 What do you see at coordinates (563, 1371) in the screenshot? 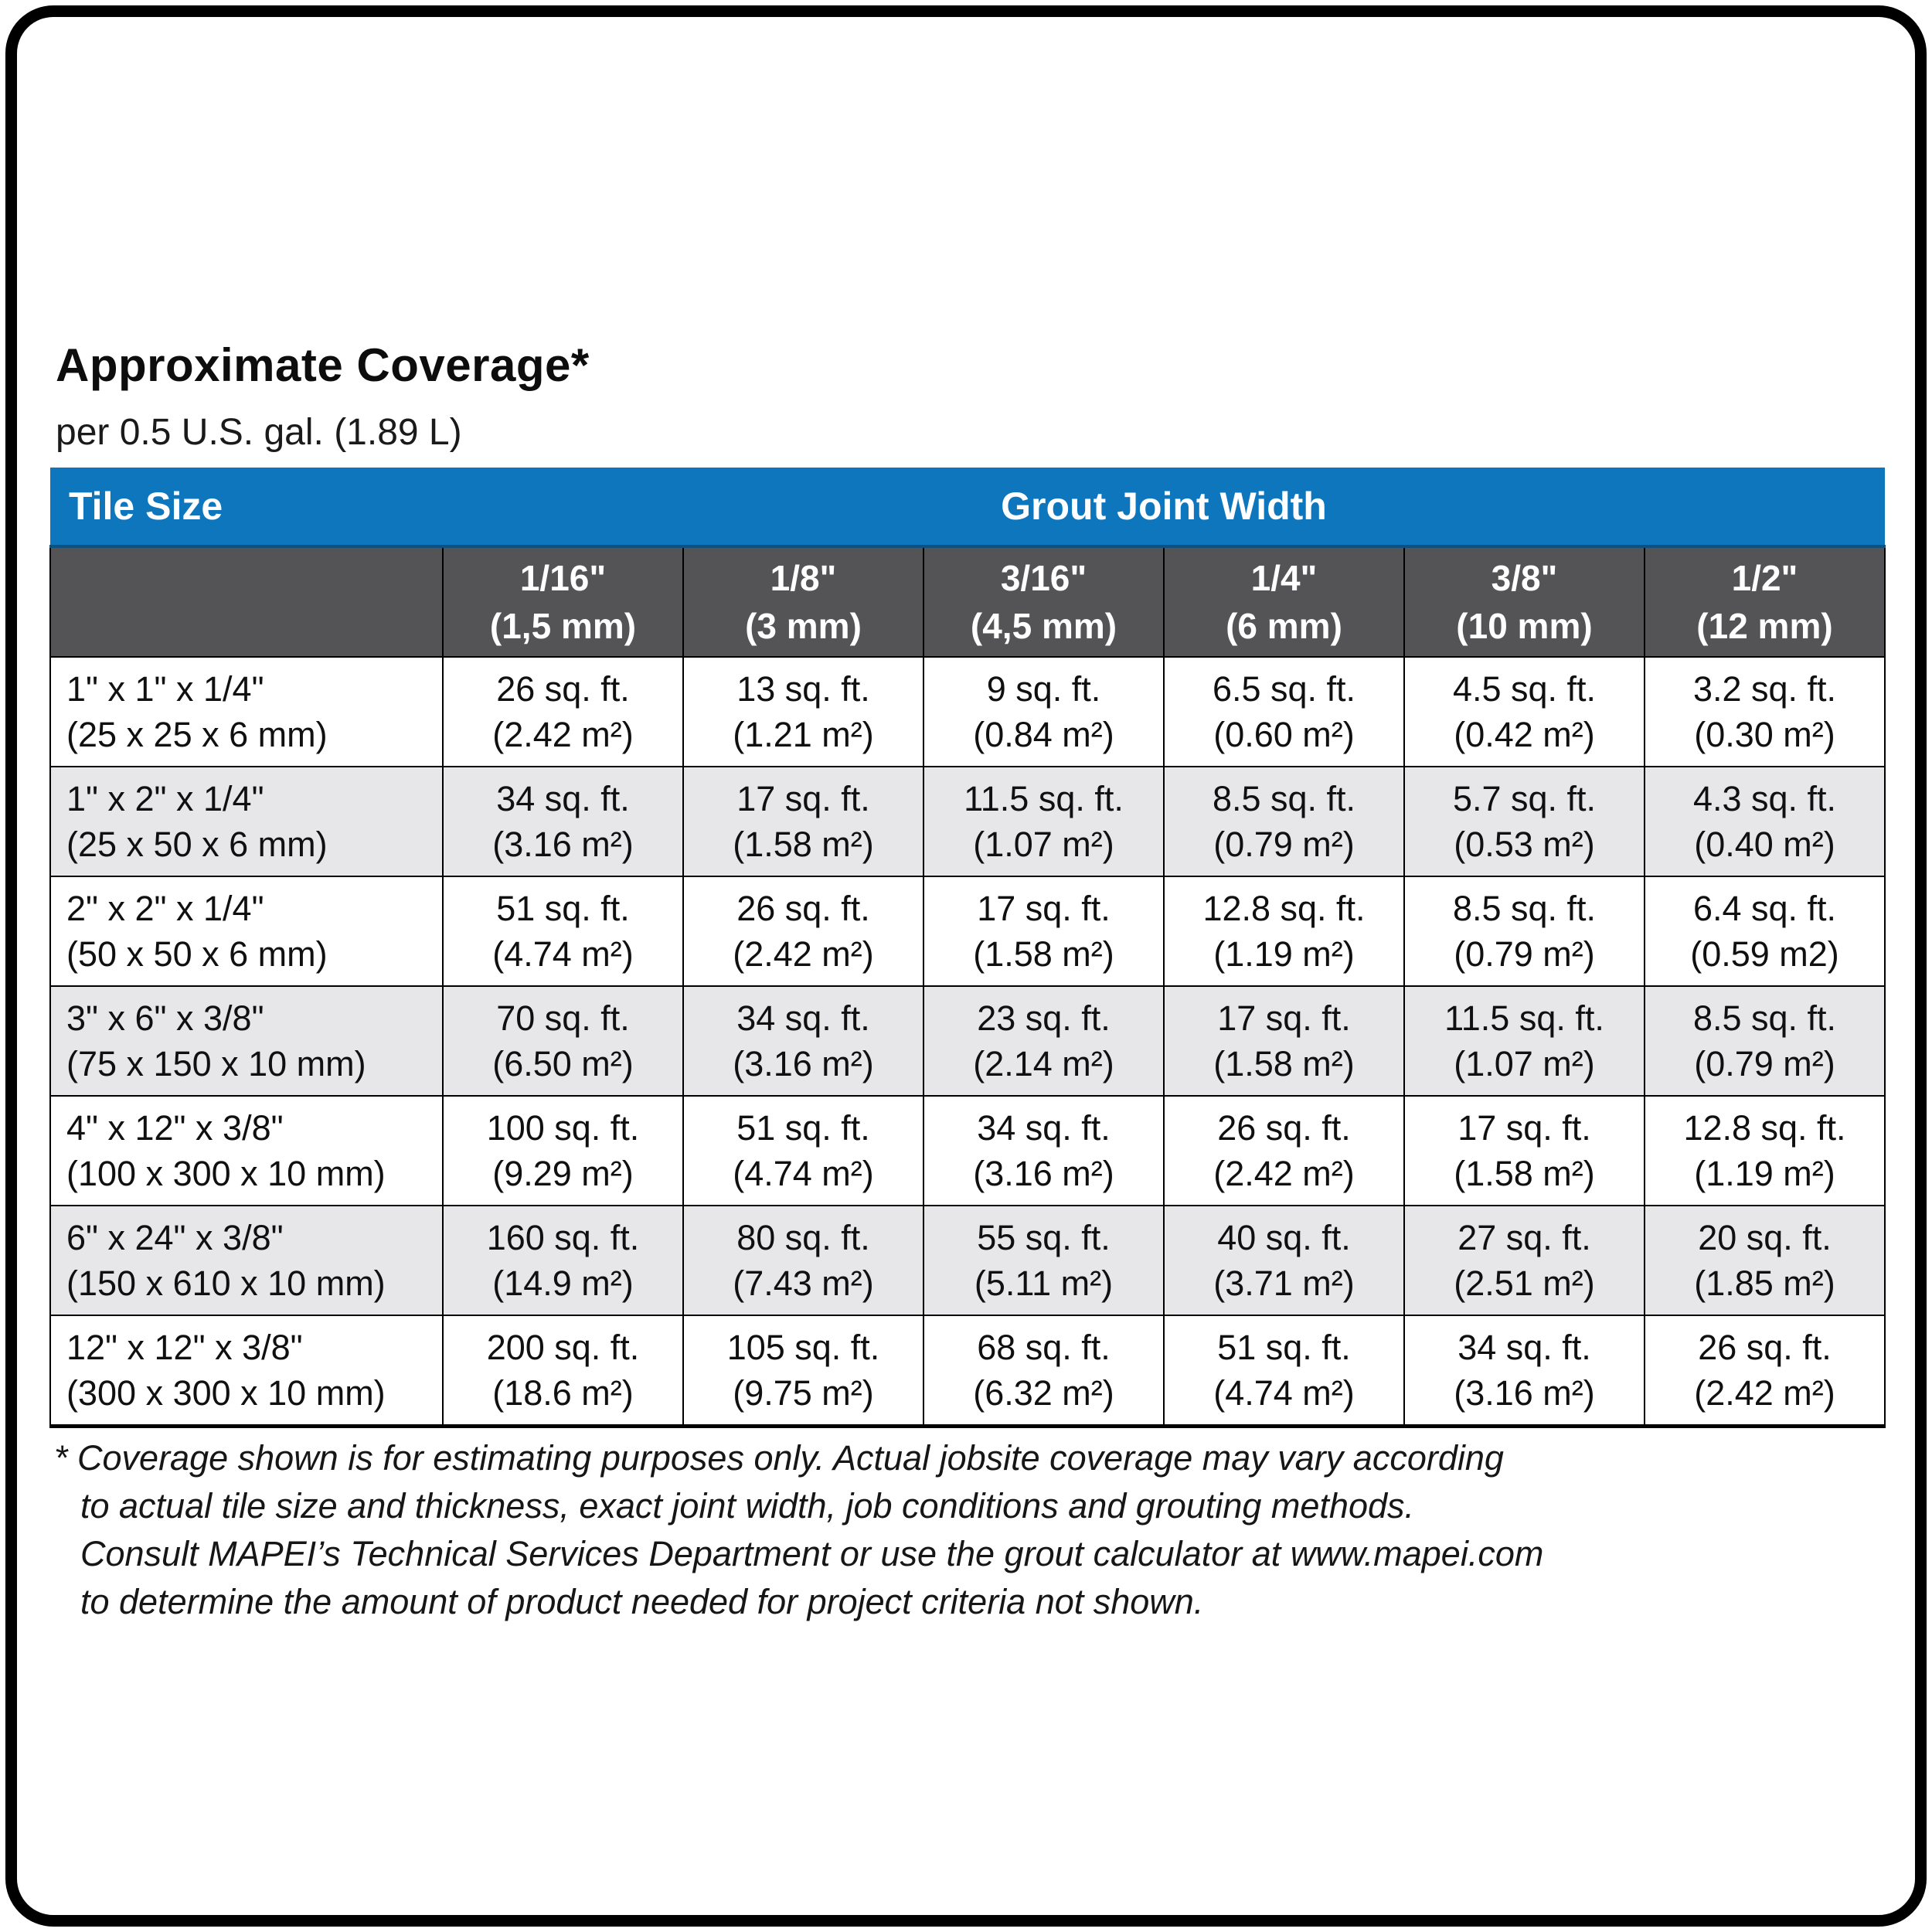
I see `coverage-cell: 200 sq. ft. (18.6 m²)` at bounding box center [563, 1371].